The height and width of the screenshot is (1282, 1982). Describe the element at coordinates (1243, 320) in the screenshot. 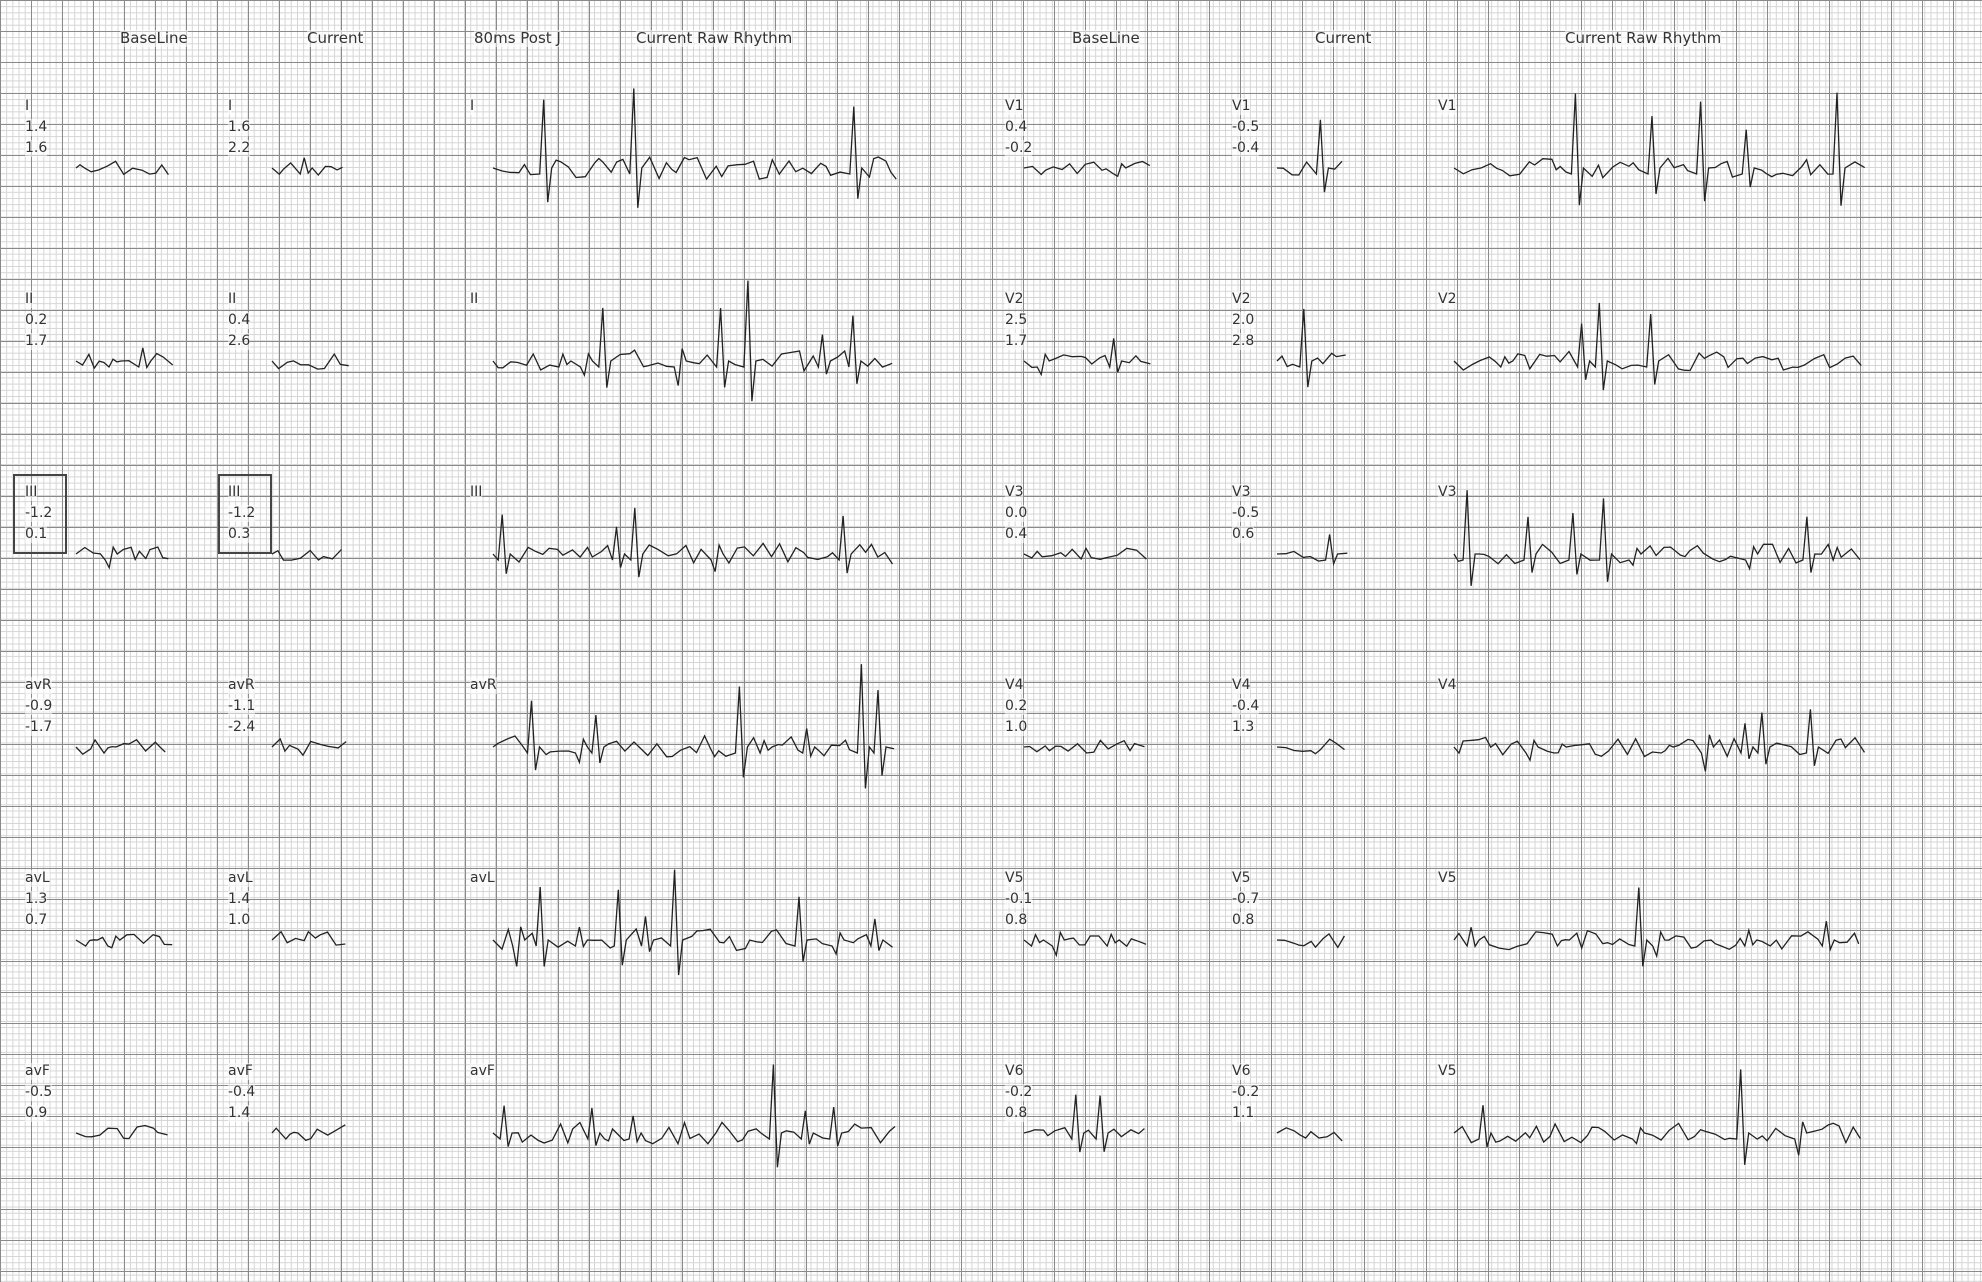

I see `current-value: 2.0` at that location.